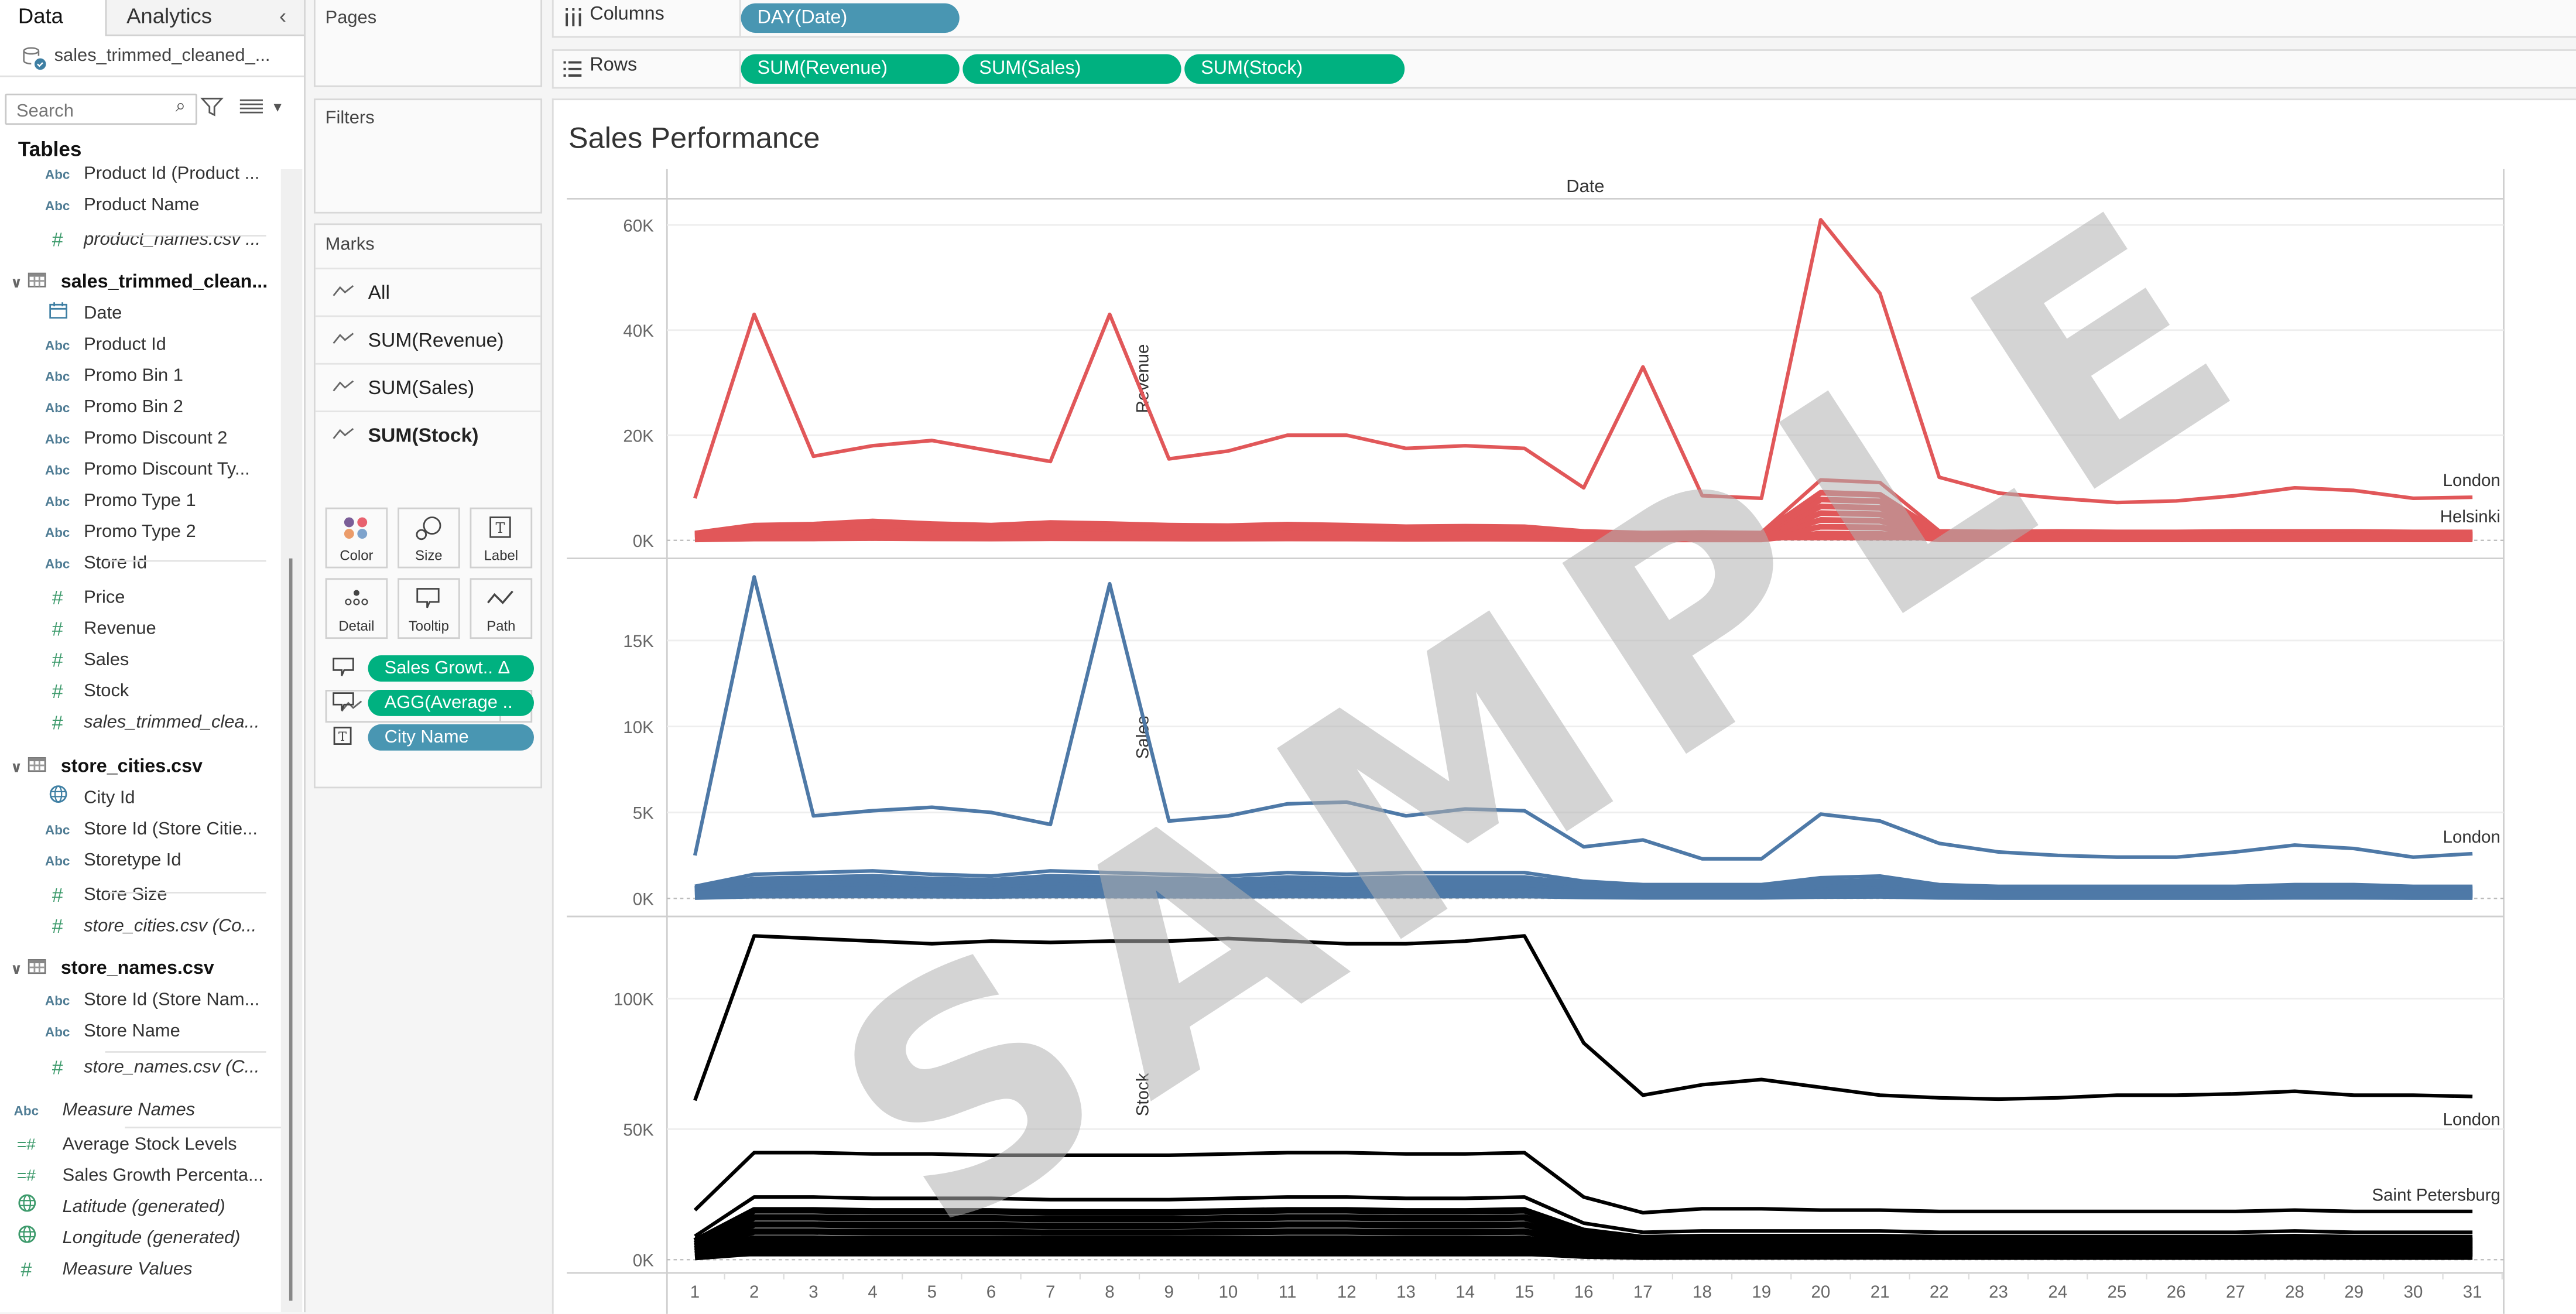 The width and height of the screenshot is (2576, 1314). What do you see at coordinates (139, 1239) in the screenshot?
I see `field-item: Longitude (generated)` at bounding box center [139, 1239].